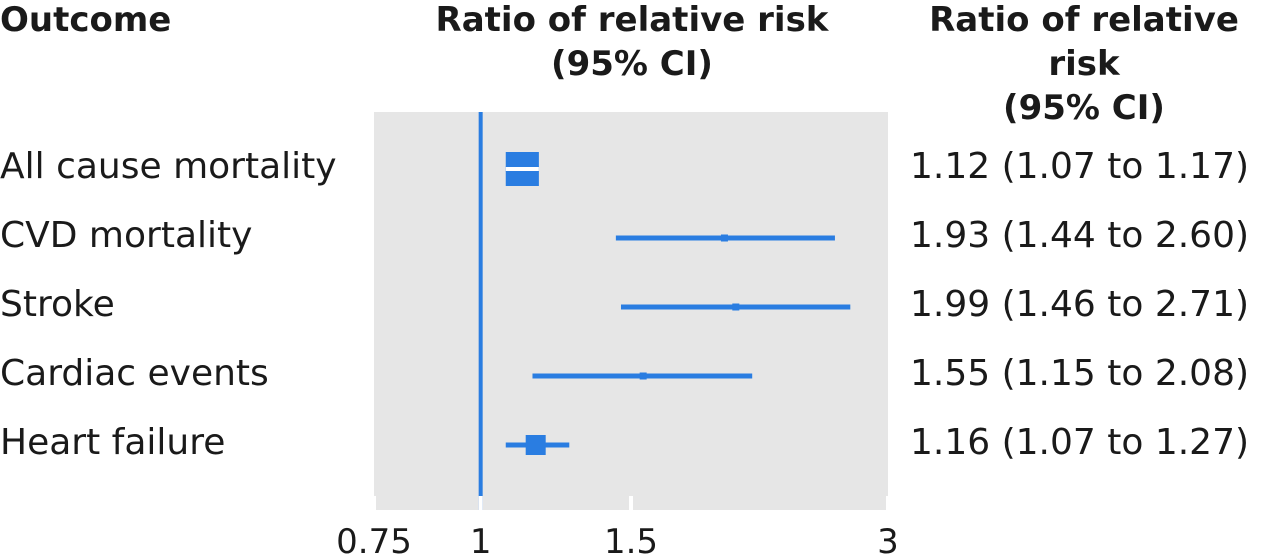 This screenshot has width=1280, height=557. Describe the element at coordinates (631, 539) in the screenshot. I see `x-tick-label: 1.5` at that location.